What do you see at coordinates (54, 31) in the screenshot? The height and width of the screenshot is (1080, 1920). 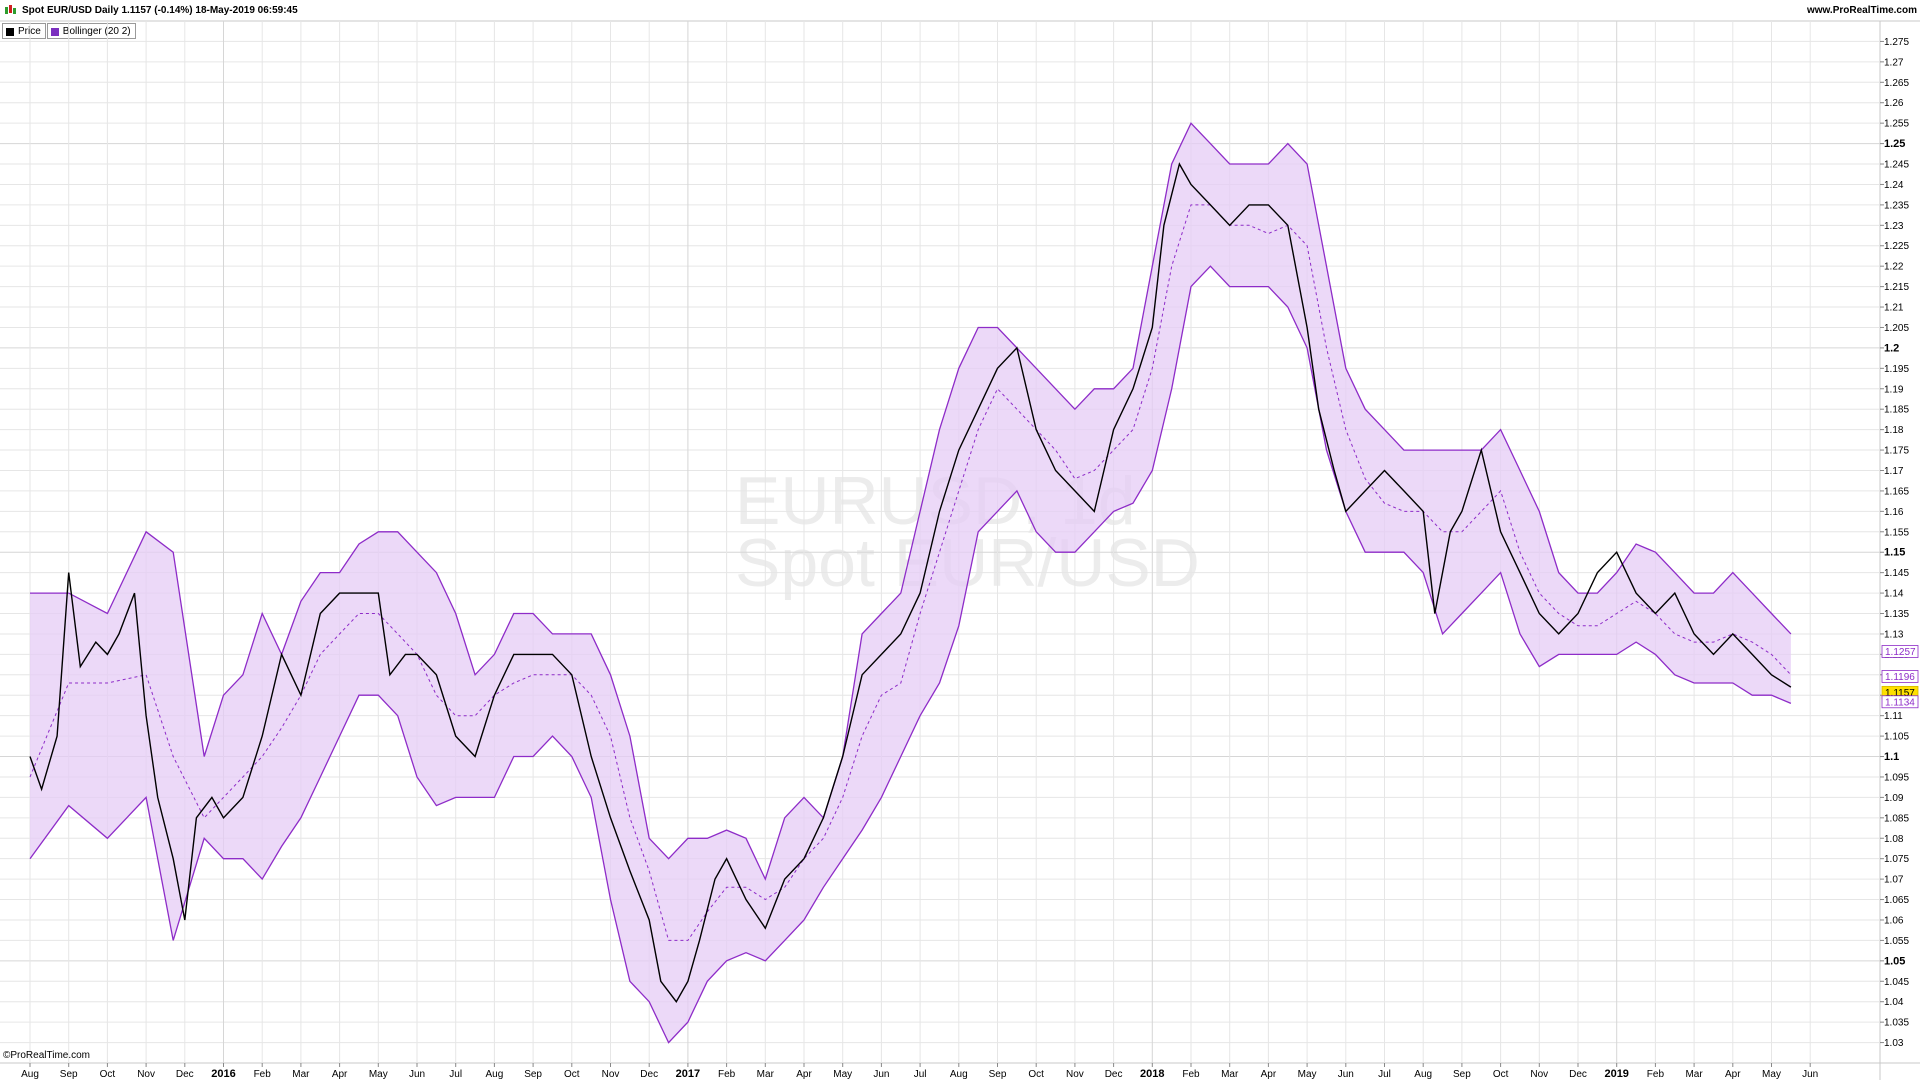 I see `bollinger-swatch` at bounding box center [54, 31].